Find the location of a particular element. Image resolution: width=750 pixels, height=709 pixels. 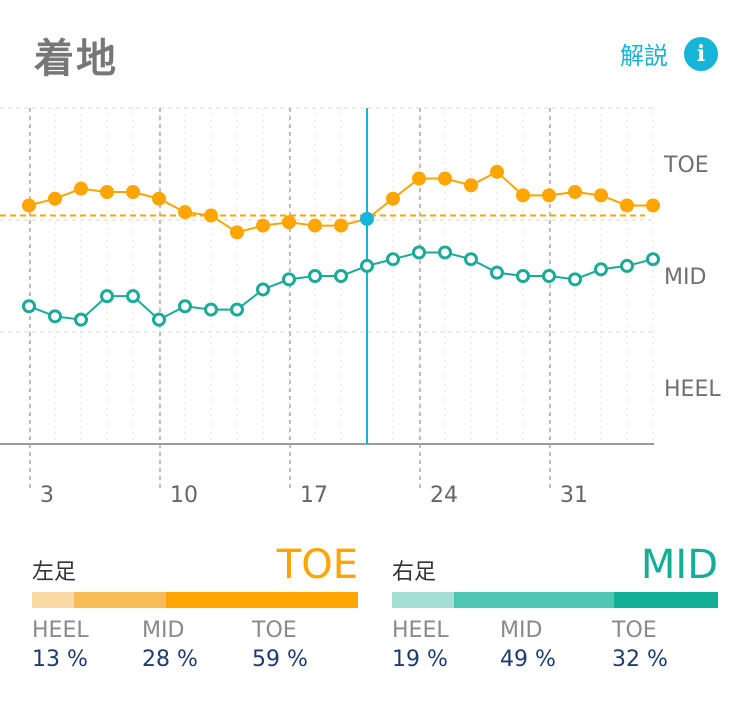

help-label: 解説 is located at coordinates (644, 56).